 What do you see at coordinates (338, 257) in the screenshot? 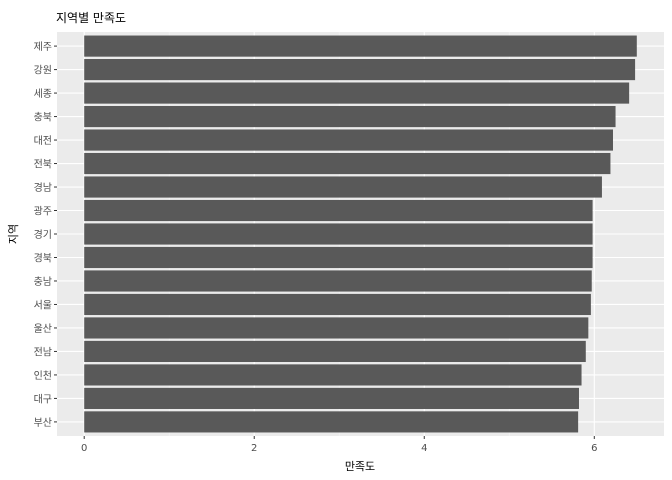
I see `bar-경북` at bounding box center [338, 257].